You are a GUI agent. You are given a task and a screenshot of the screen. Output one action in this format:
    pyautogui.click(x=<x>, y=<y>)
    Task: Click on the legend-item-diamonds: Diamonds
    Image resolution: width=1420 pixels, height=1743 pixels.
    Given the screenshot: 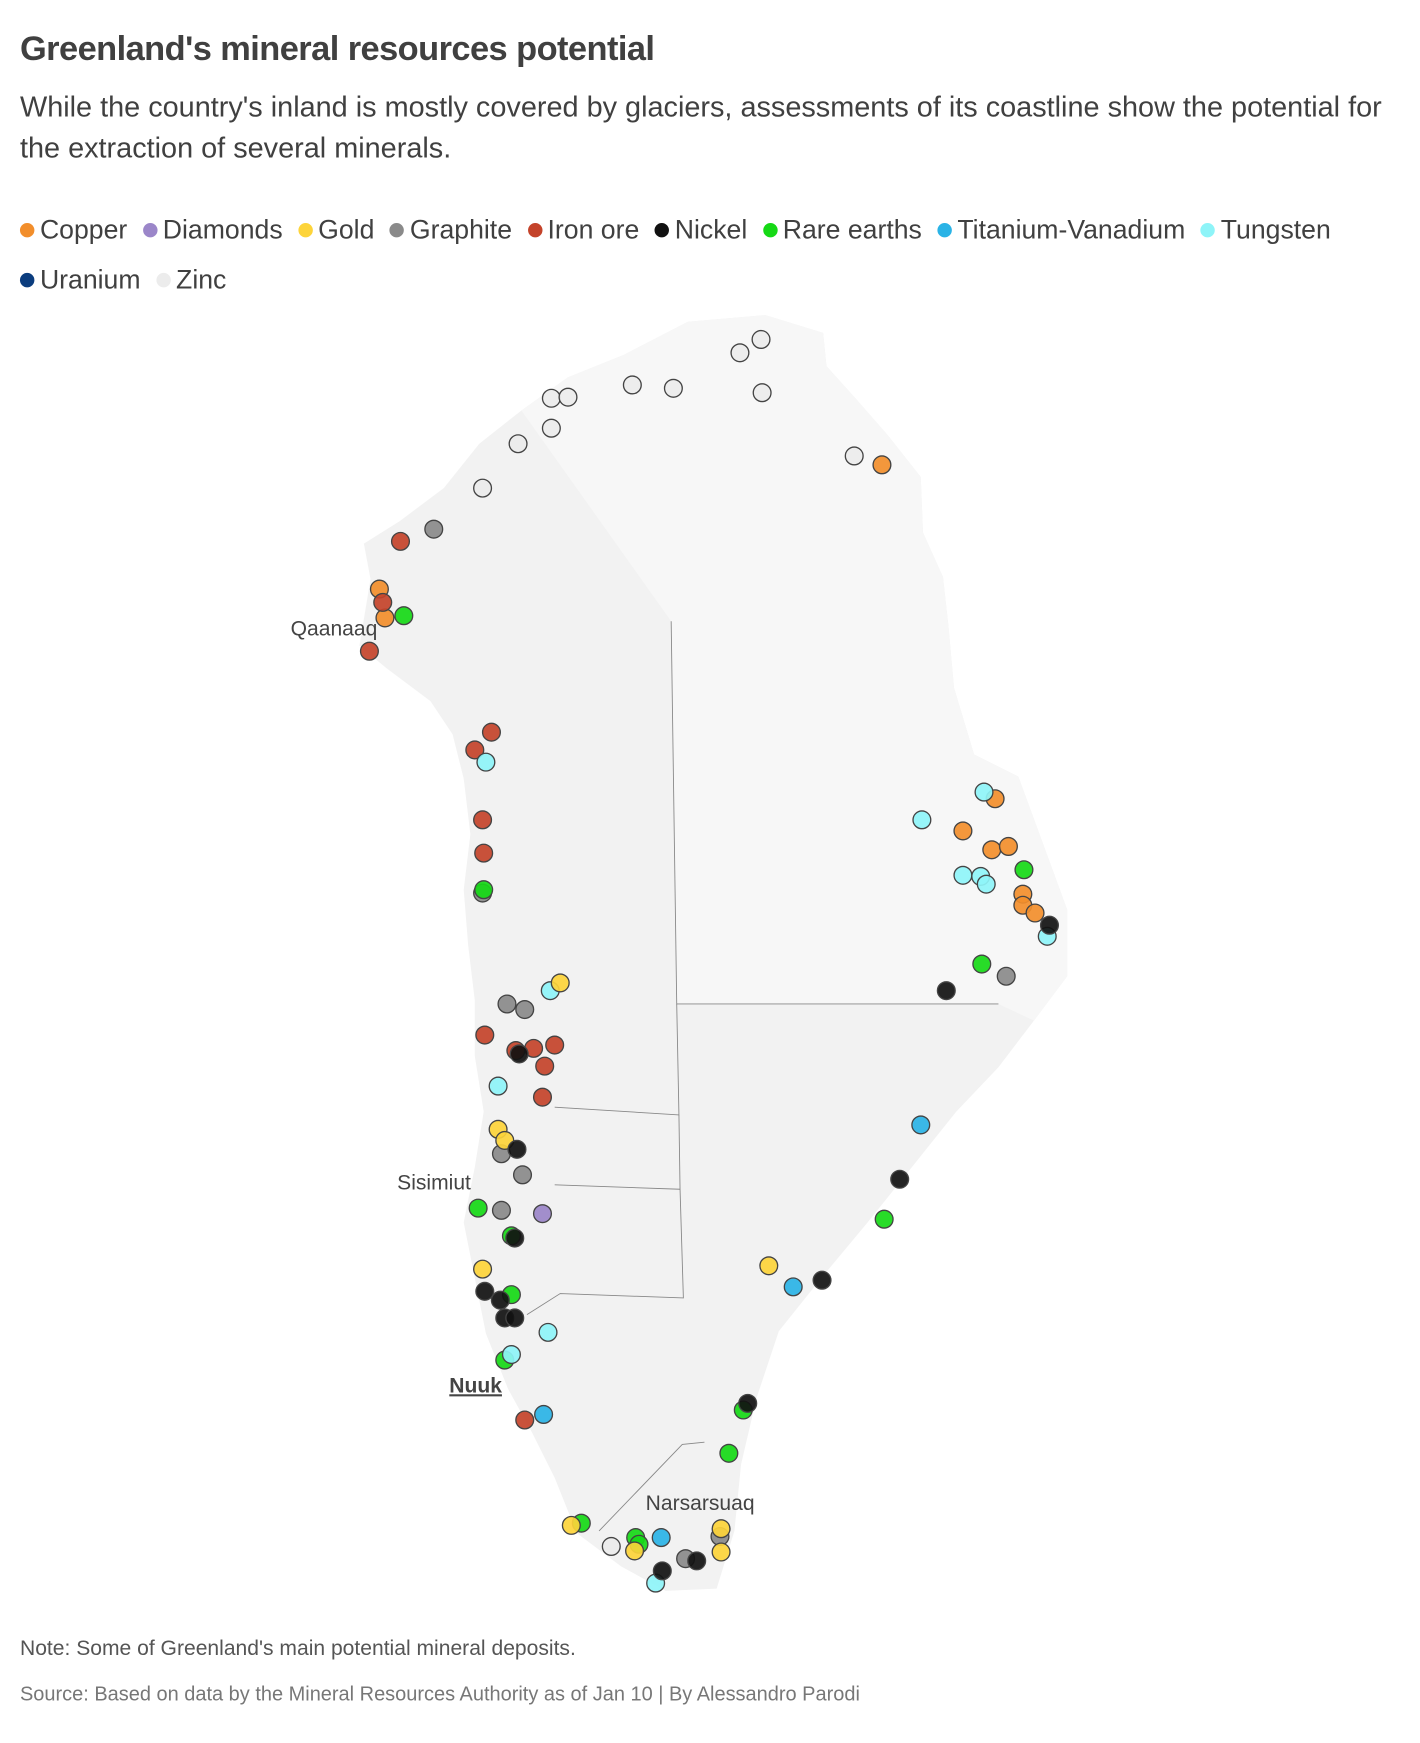 What is the action you would take?
    pyautogui.click(x=212, y=230)
    